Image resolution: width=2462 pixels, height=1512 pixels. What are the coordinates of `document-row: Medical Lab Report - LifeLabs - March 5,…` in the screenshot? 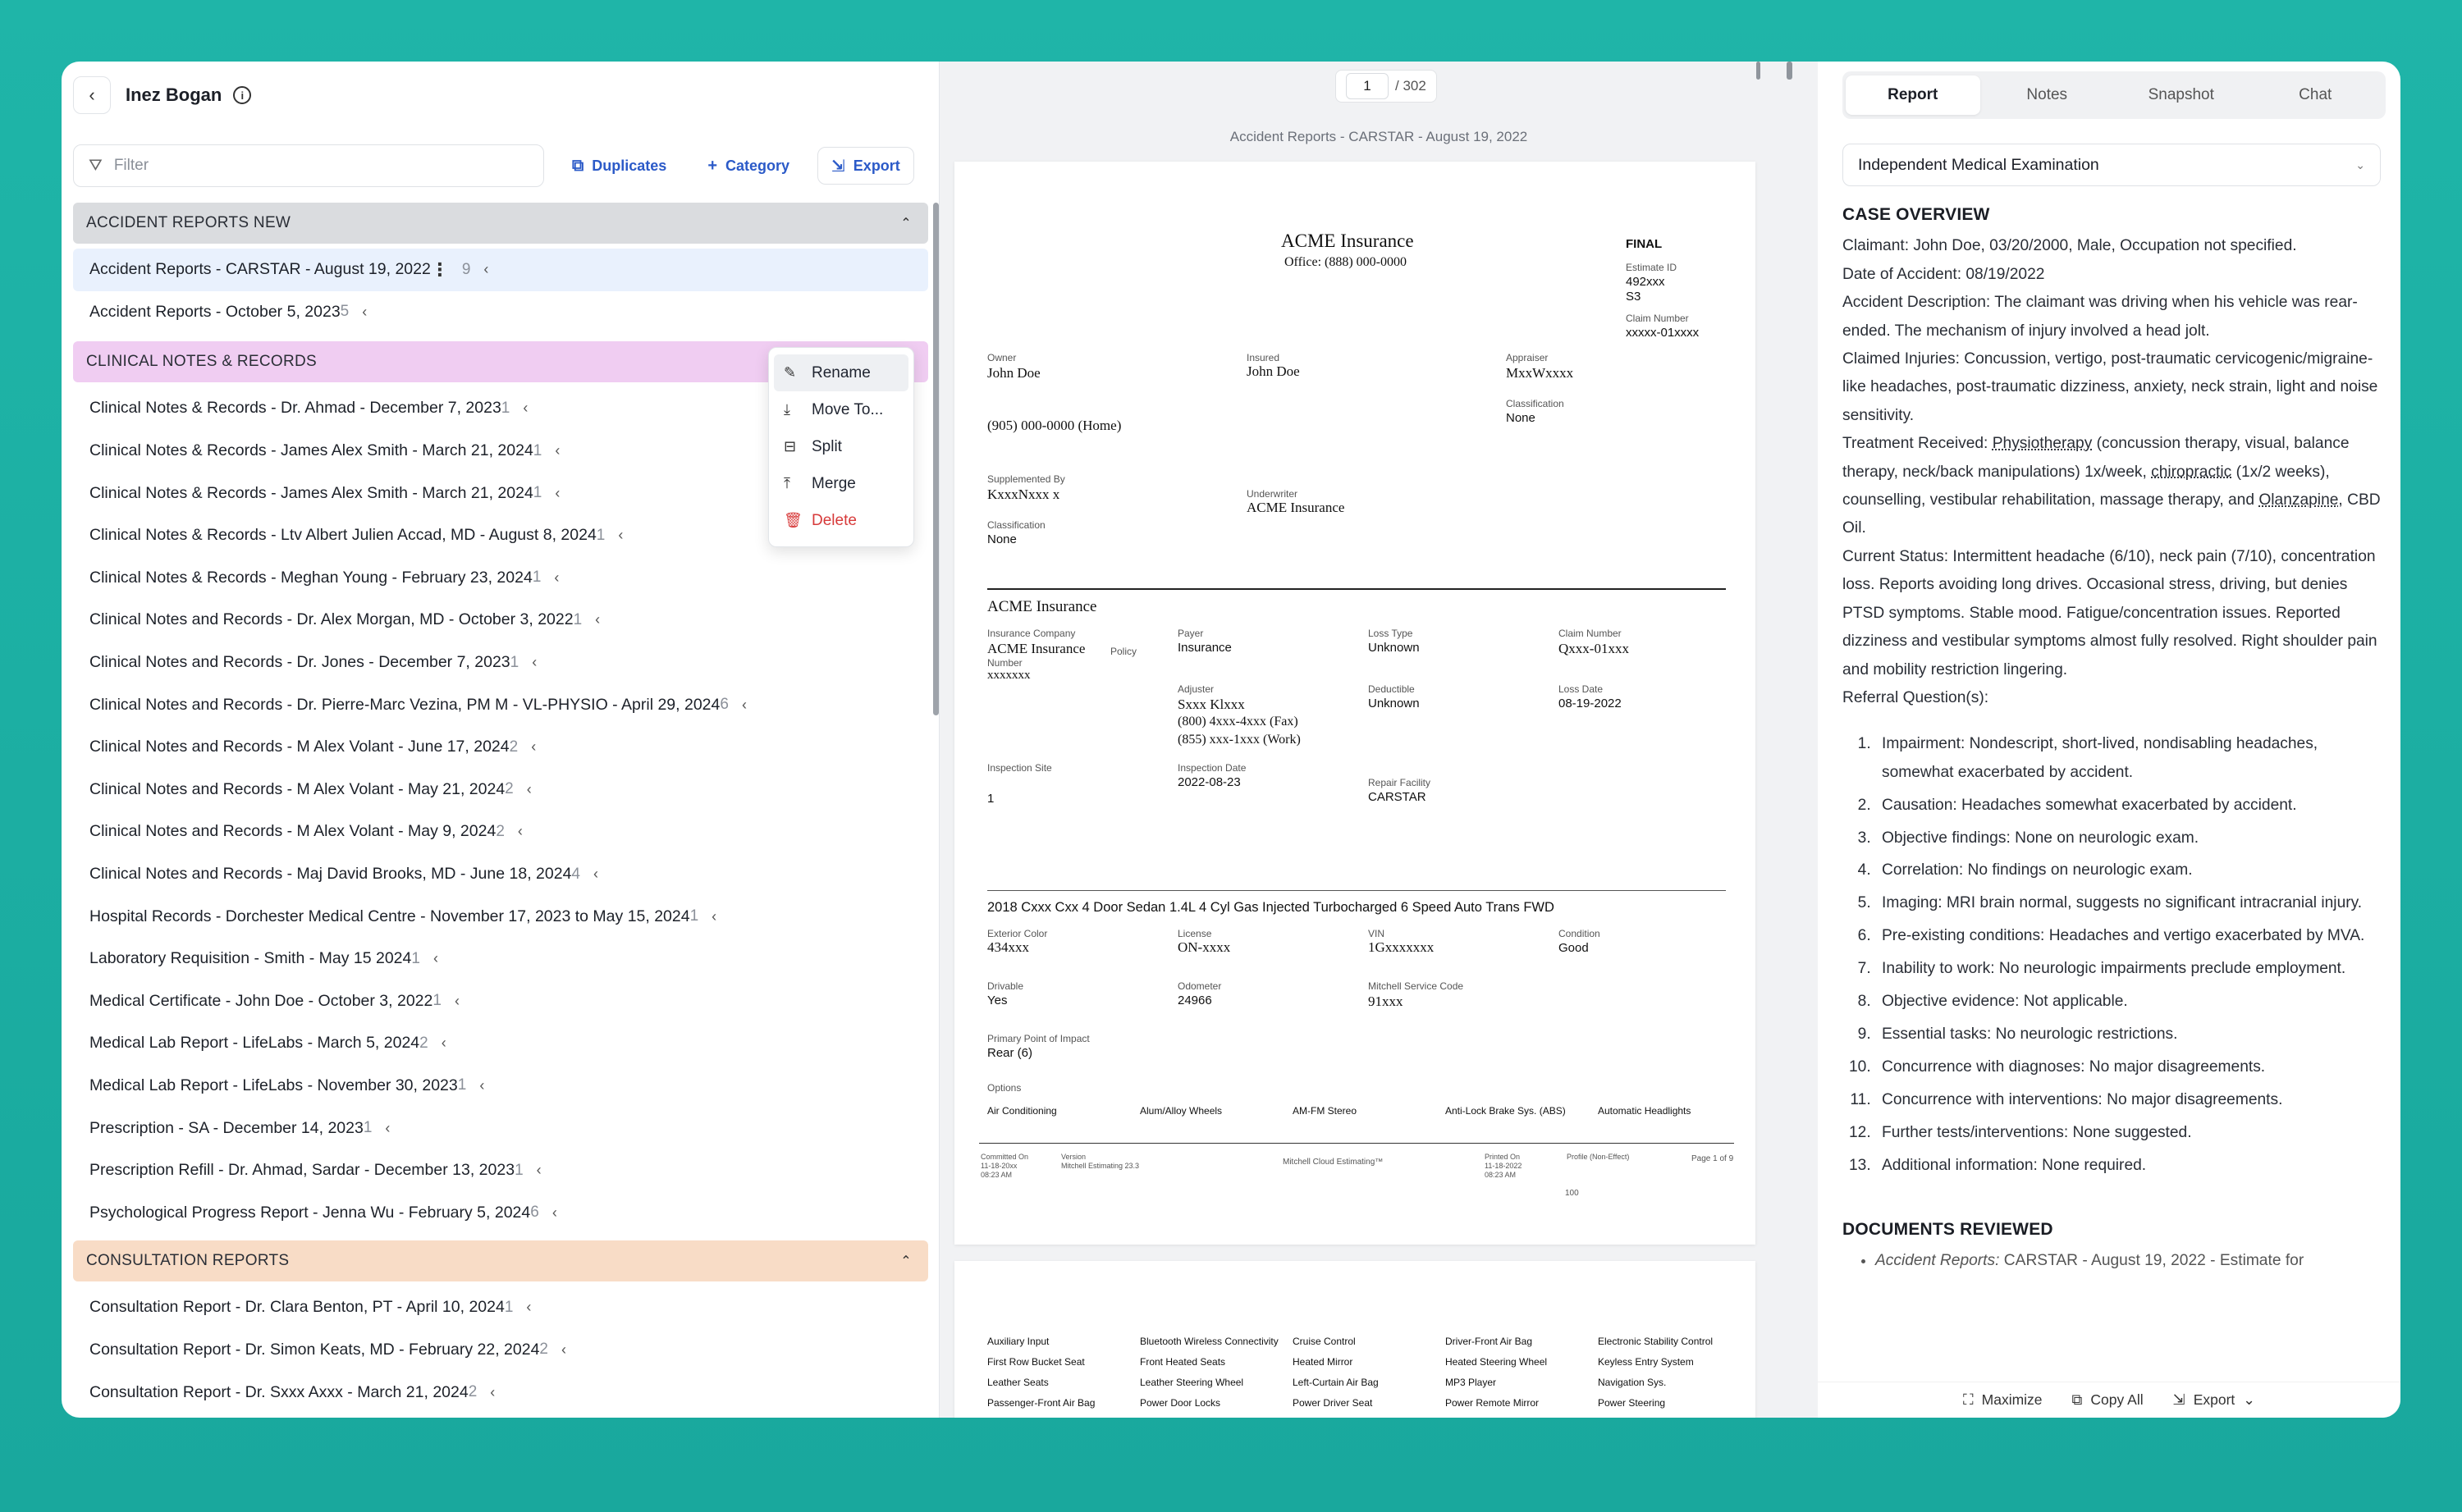 It's located at (500, 1043).